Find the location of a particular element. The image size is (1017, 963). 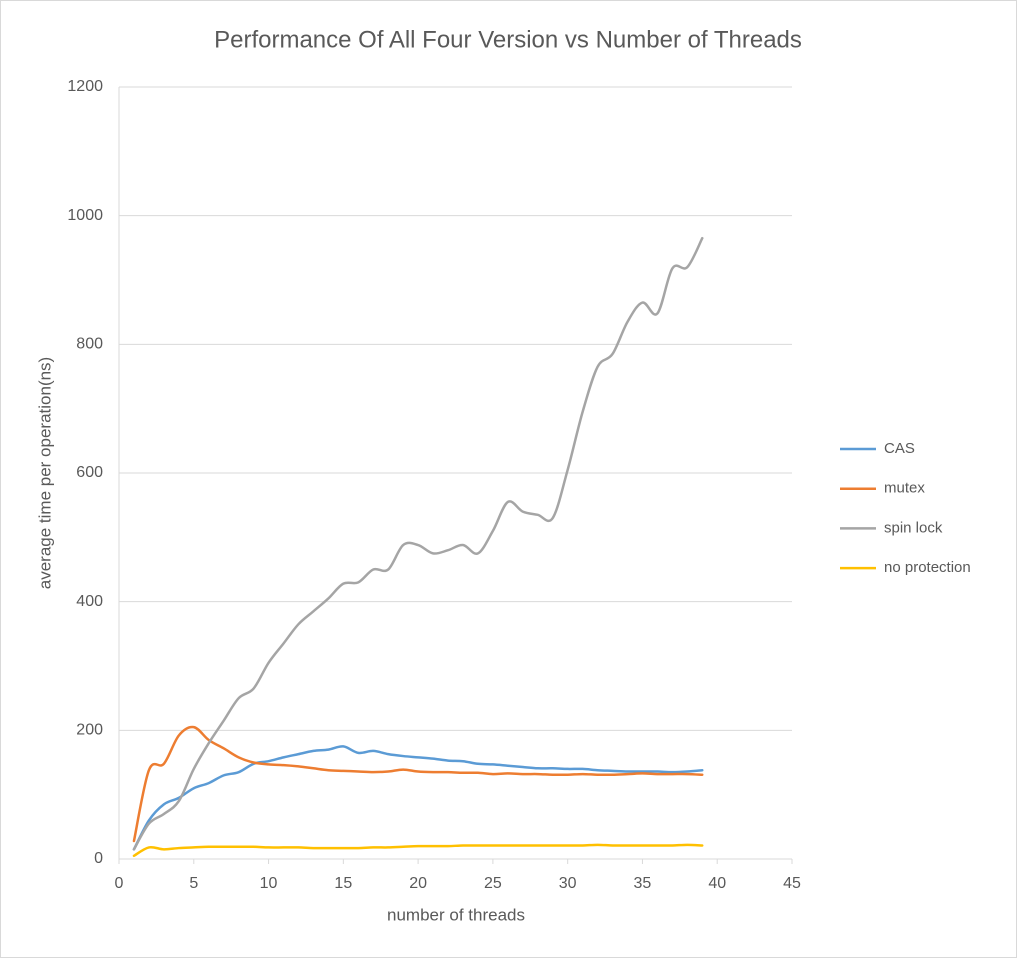

x-tick-label: 20 is located at coordinates (418, 883).